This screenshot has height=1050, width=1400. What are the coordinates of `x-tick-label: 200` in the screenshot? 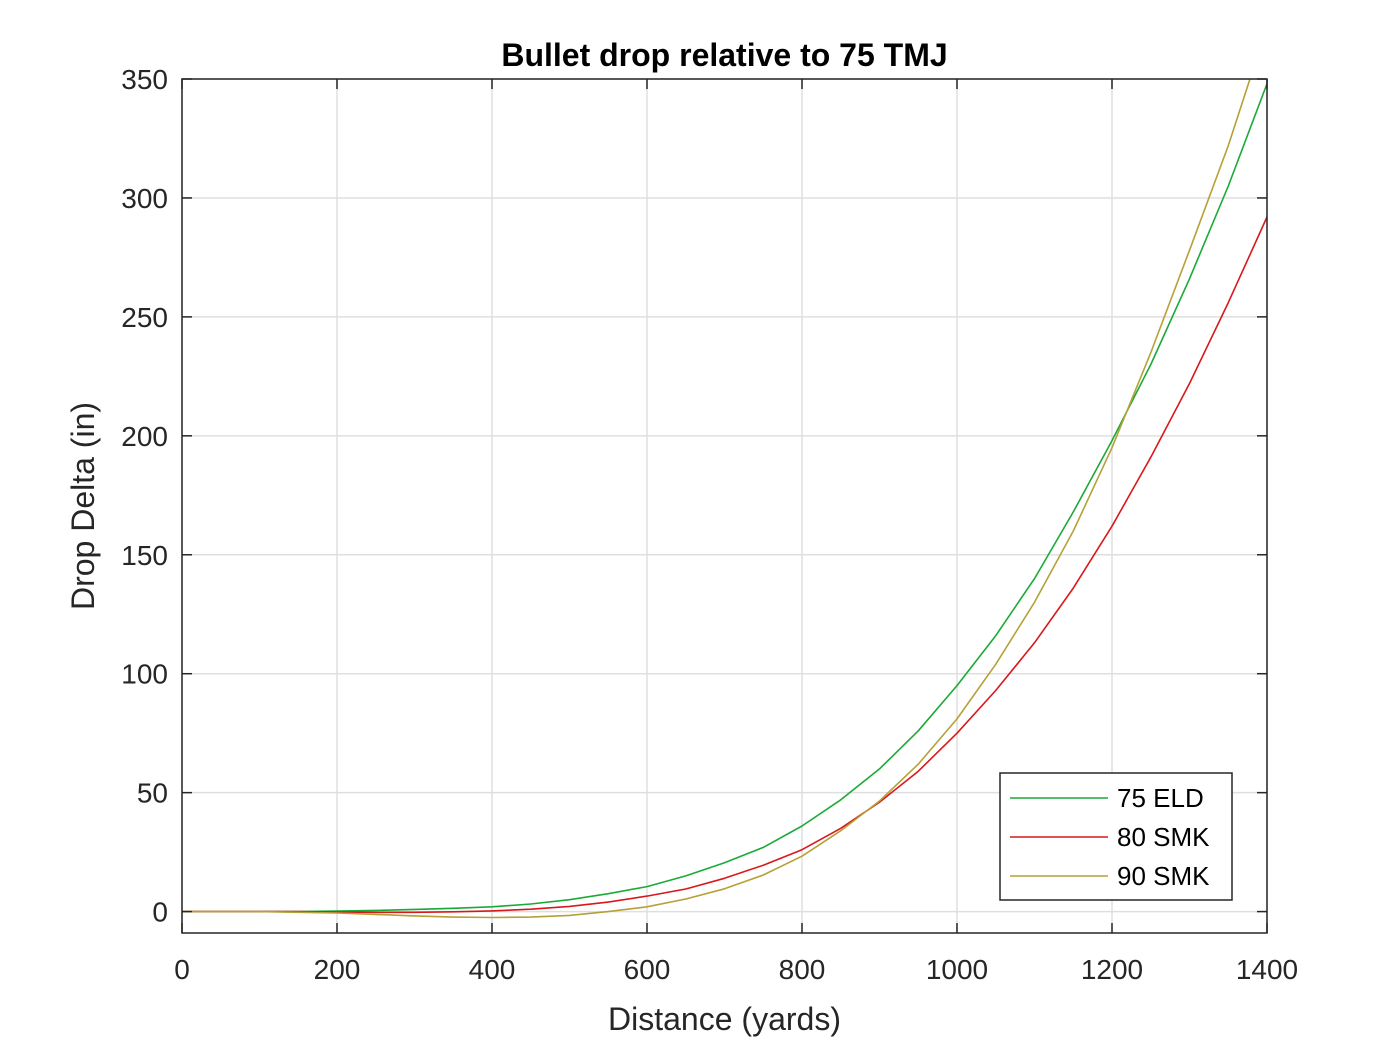 It's located at (337, 969).